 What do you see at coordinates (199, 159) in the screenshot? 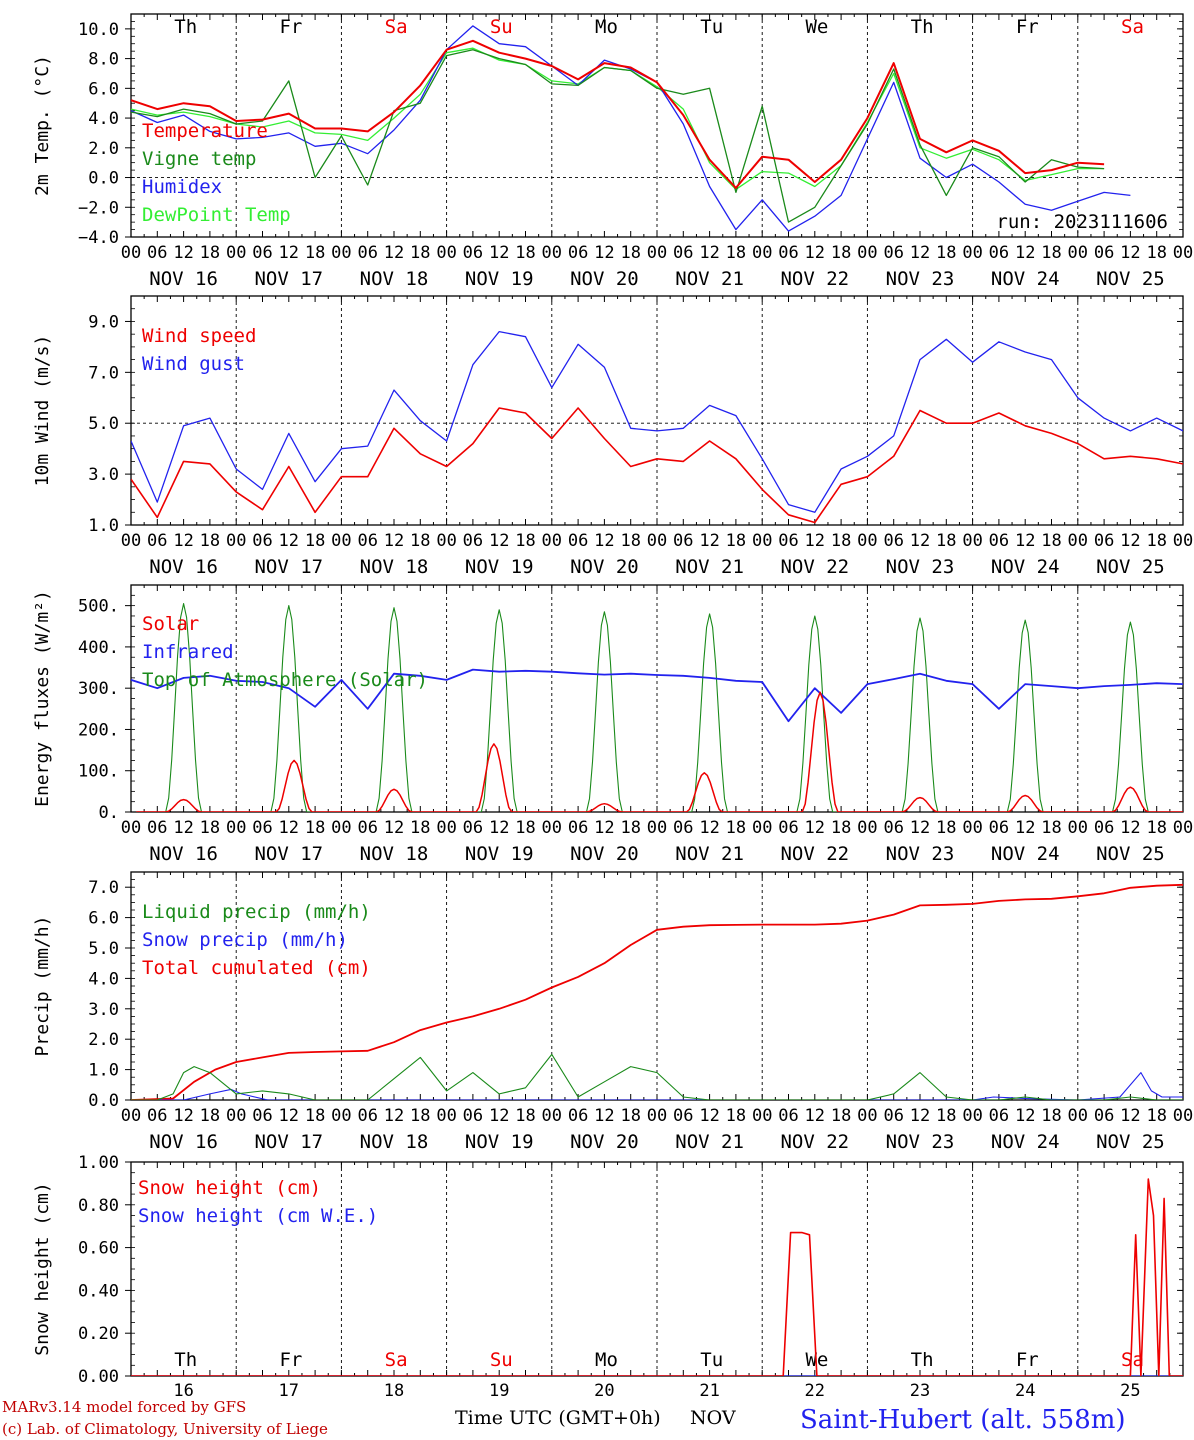
I see `legend-entry: Vigne temp` at bounding box center [199, 159].